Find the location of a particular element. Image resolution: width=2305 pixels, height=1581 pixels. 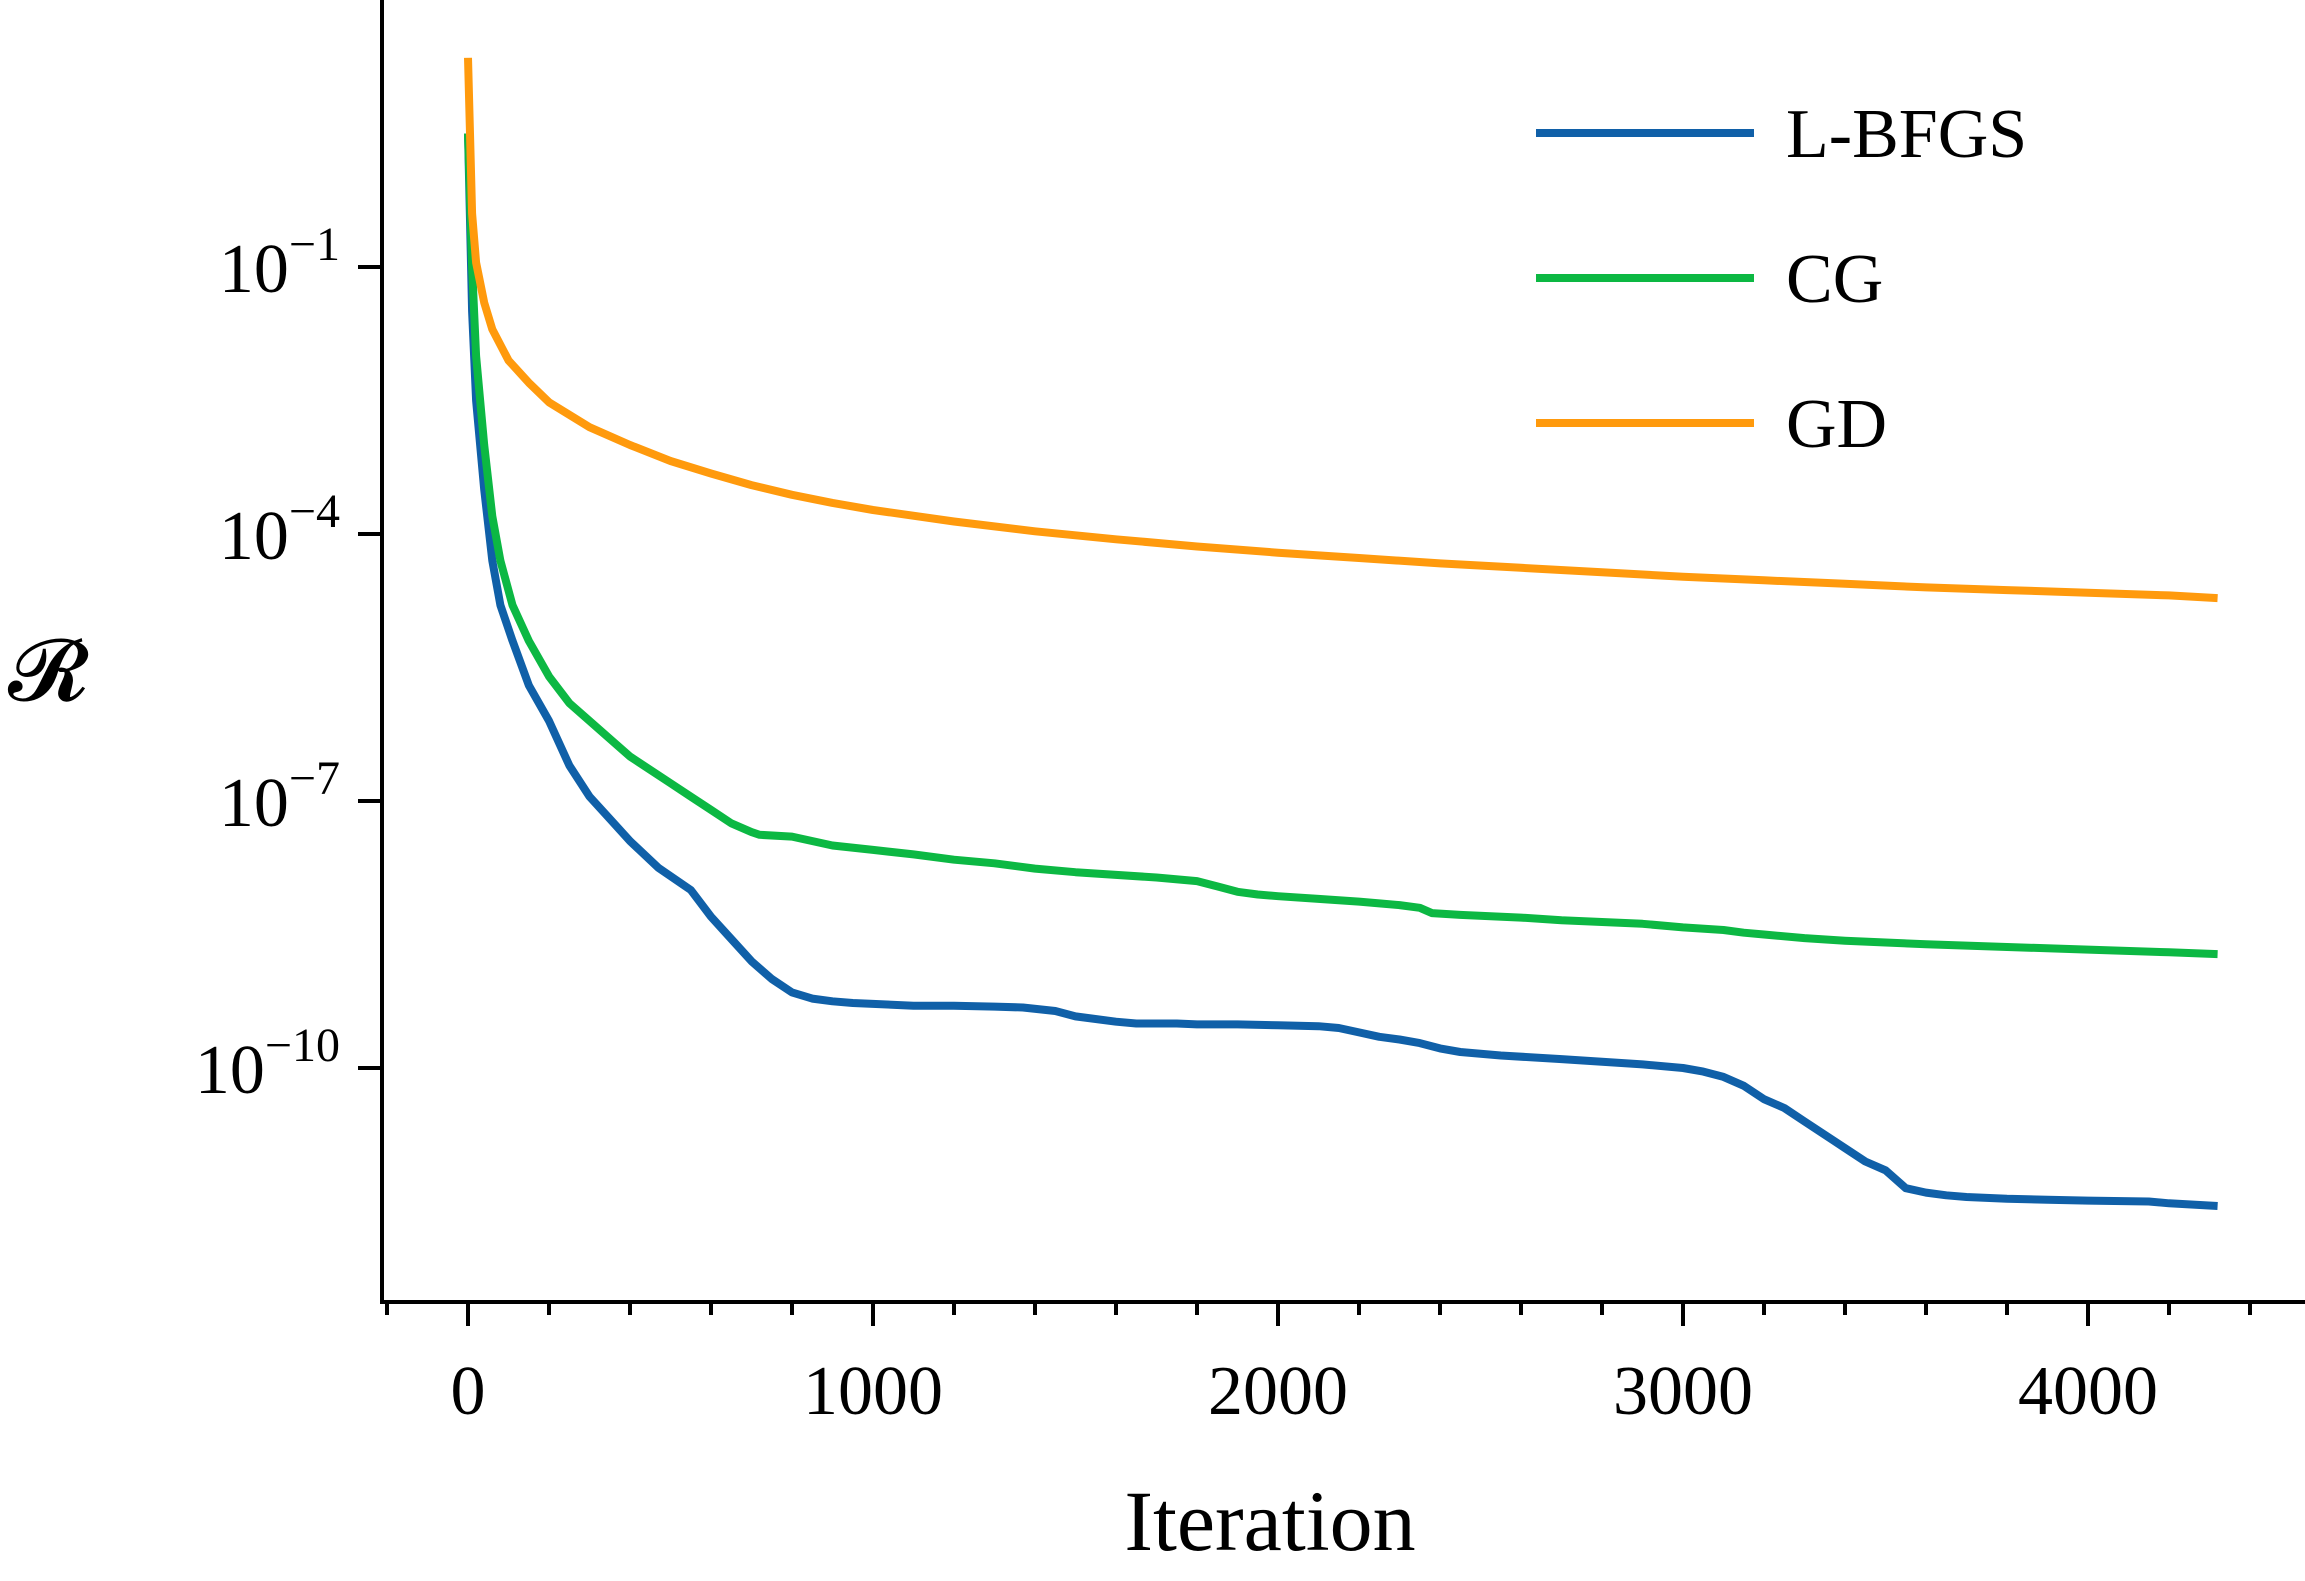

x-tick-label: 4000 is located at coordinates (2088, 1391).